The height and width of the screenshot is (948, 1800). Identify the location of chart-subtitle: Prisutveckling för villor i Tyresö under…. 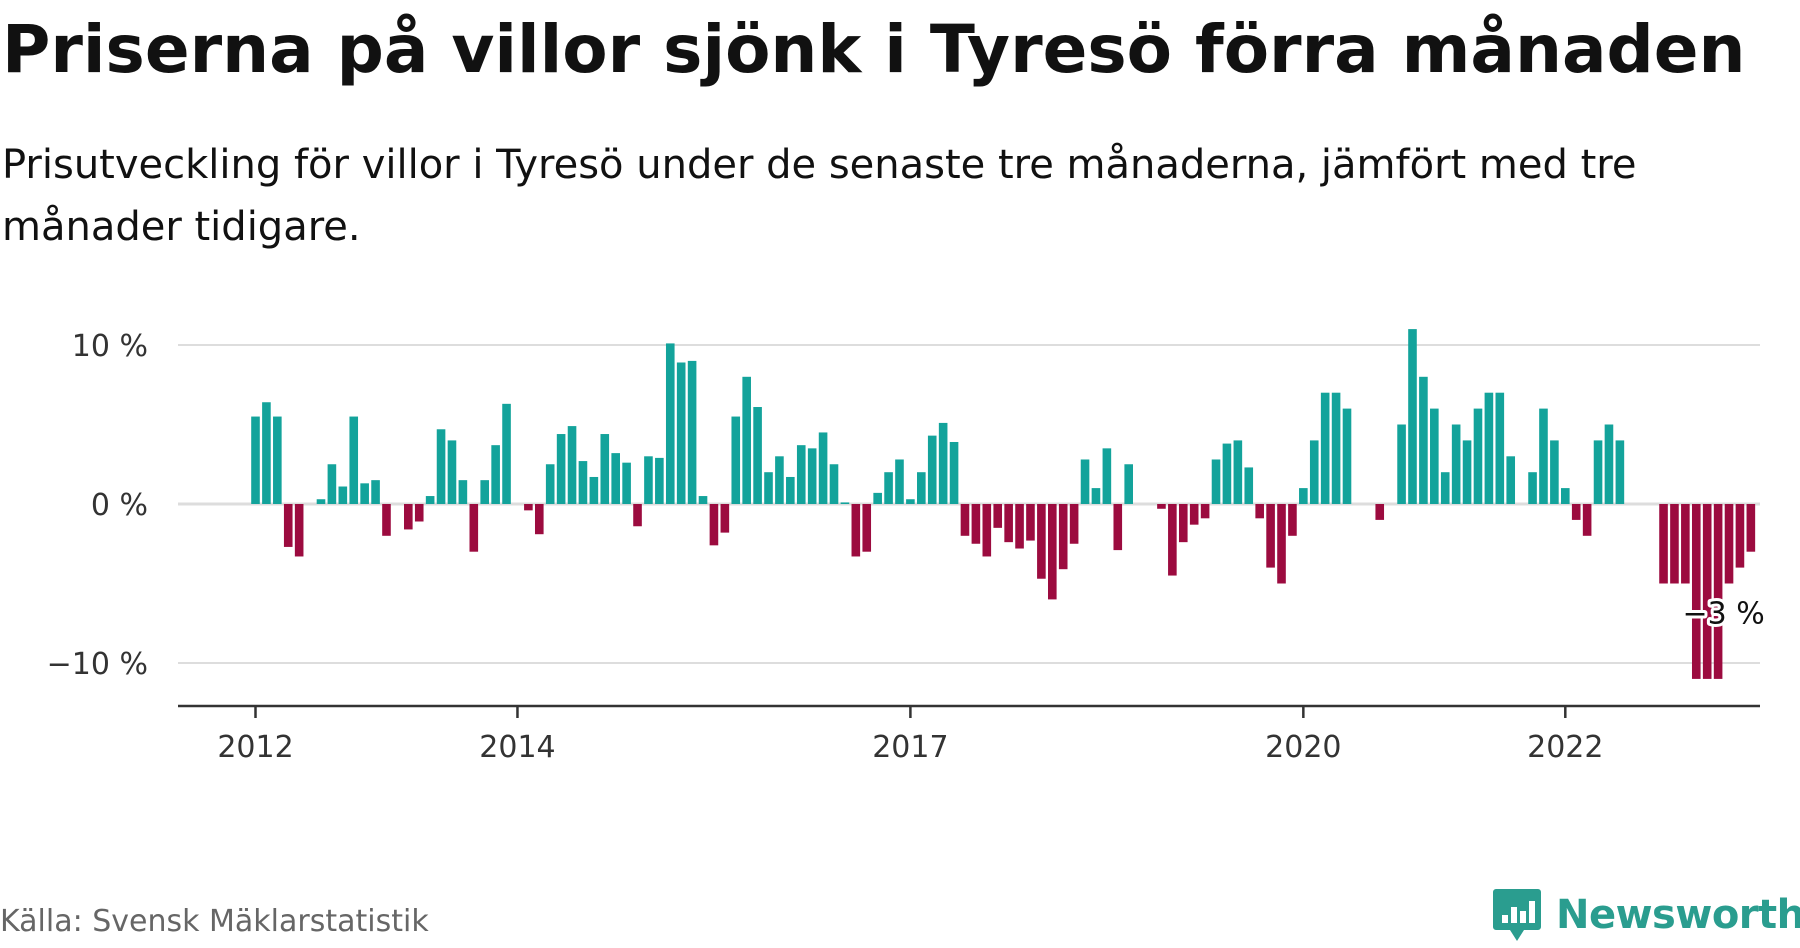
(819, 196).